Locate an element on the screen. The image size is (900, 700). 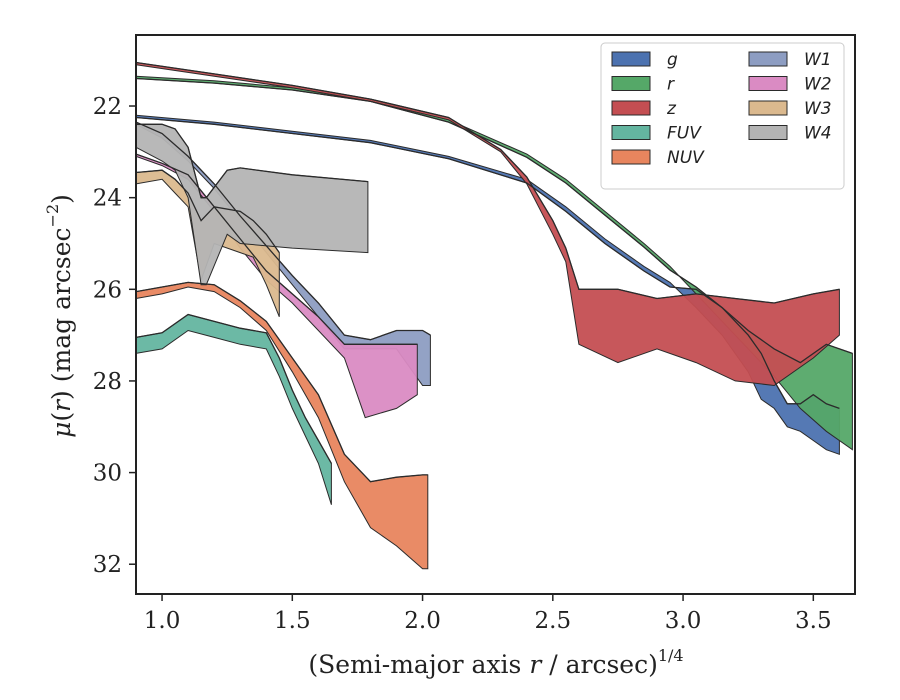
legend-label-nuv: NUV is located at coordinates (686, 158).